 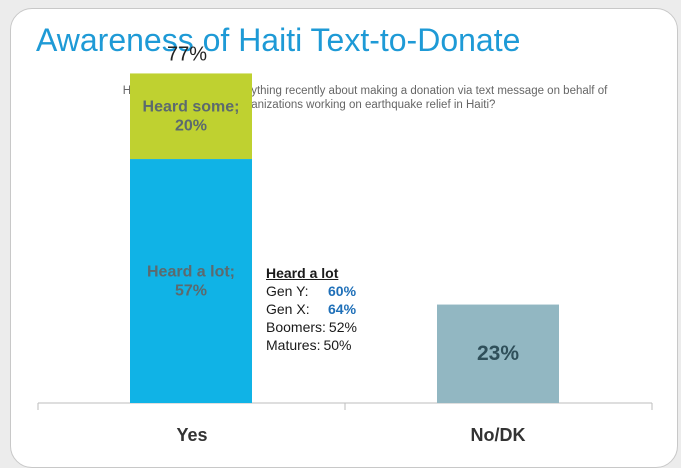 I want to click on callout-rows: Gen Y: 60% Gen X: 64% Boomers: 52% Matures: 50%, so click(x=311, y=318).